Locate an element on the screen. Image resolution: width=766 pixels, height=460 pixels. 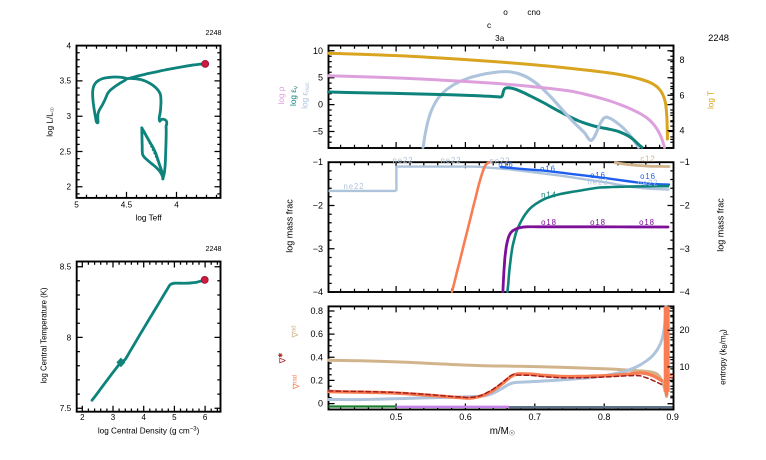
svg-text: n14 is located at coordinates (549, 194).